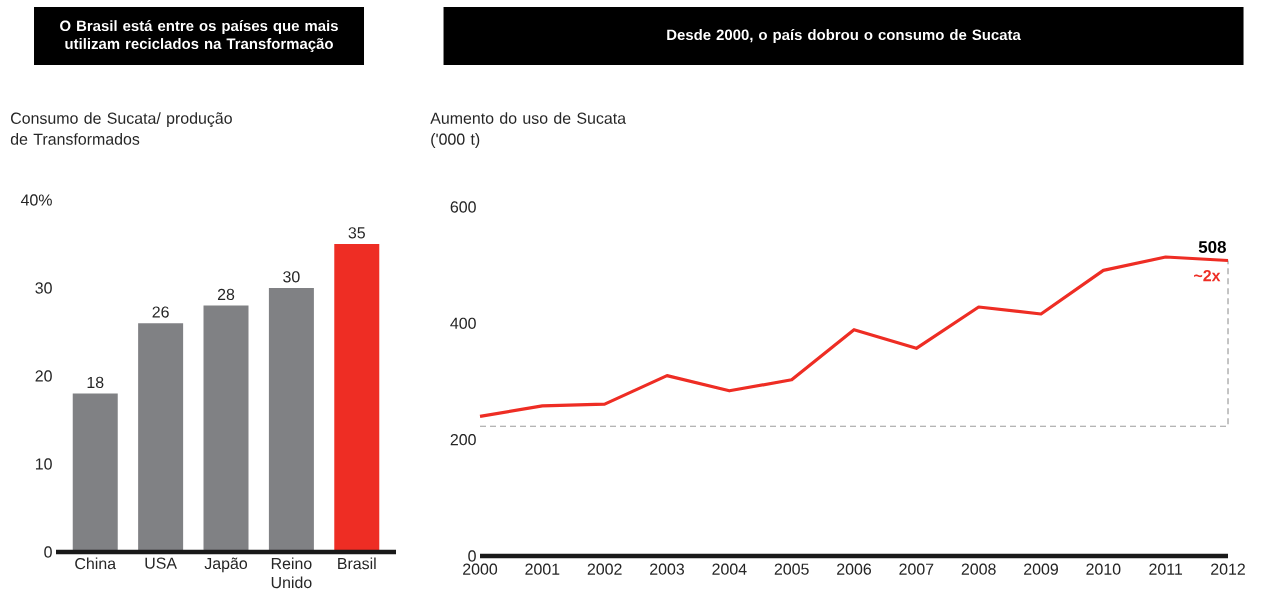 This screenshot has width=1262, height=601. What do you see at coordinates (854, 569) in the screenshot?
I see `x-tick-label: 2006` at bounding box center [854, 569].